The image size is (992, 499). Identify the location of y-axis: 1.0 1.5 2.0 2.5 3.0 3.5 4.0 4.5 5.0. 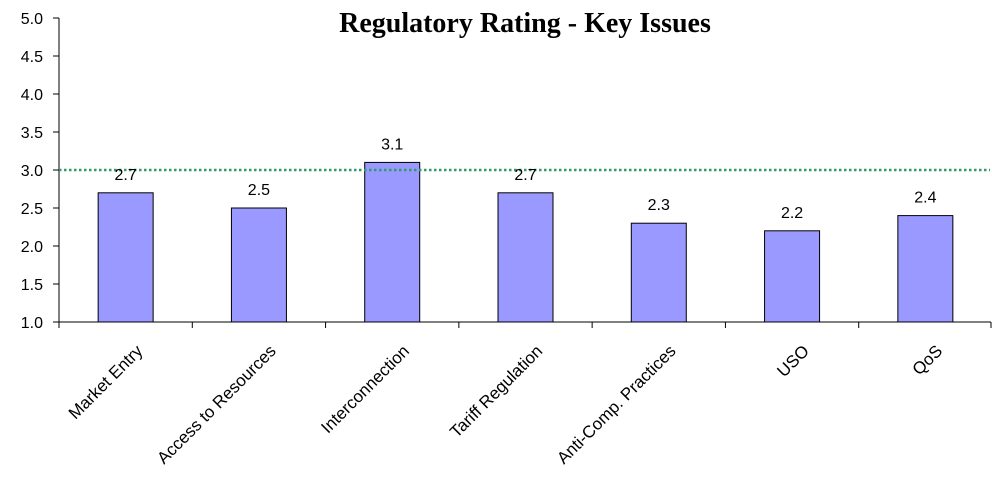
(40, 171).